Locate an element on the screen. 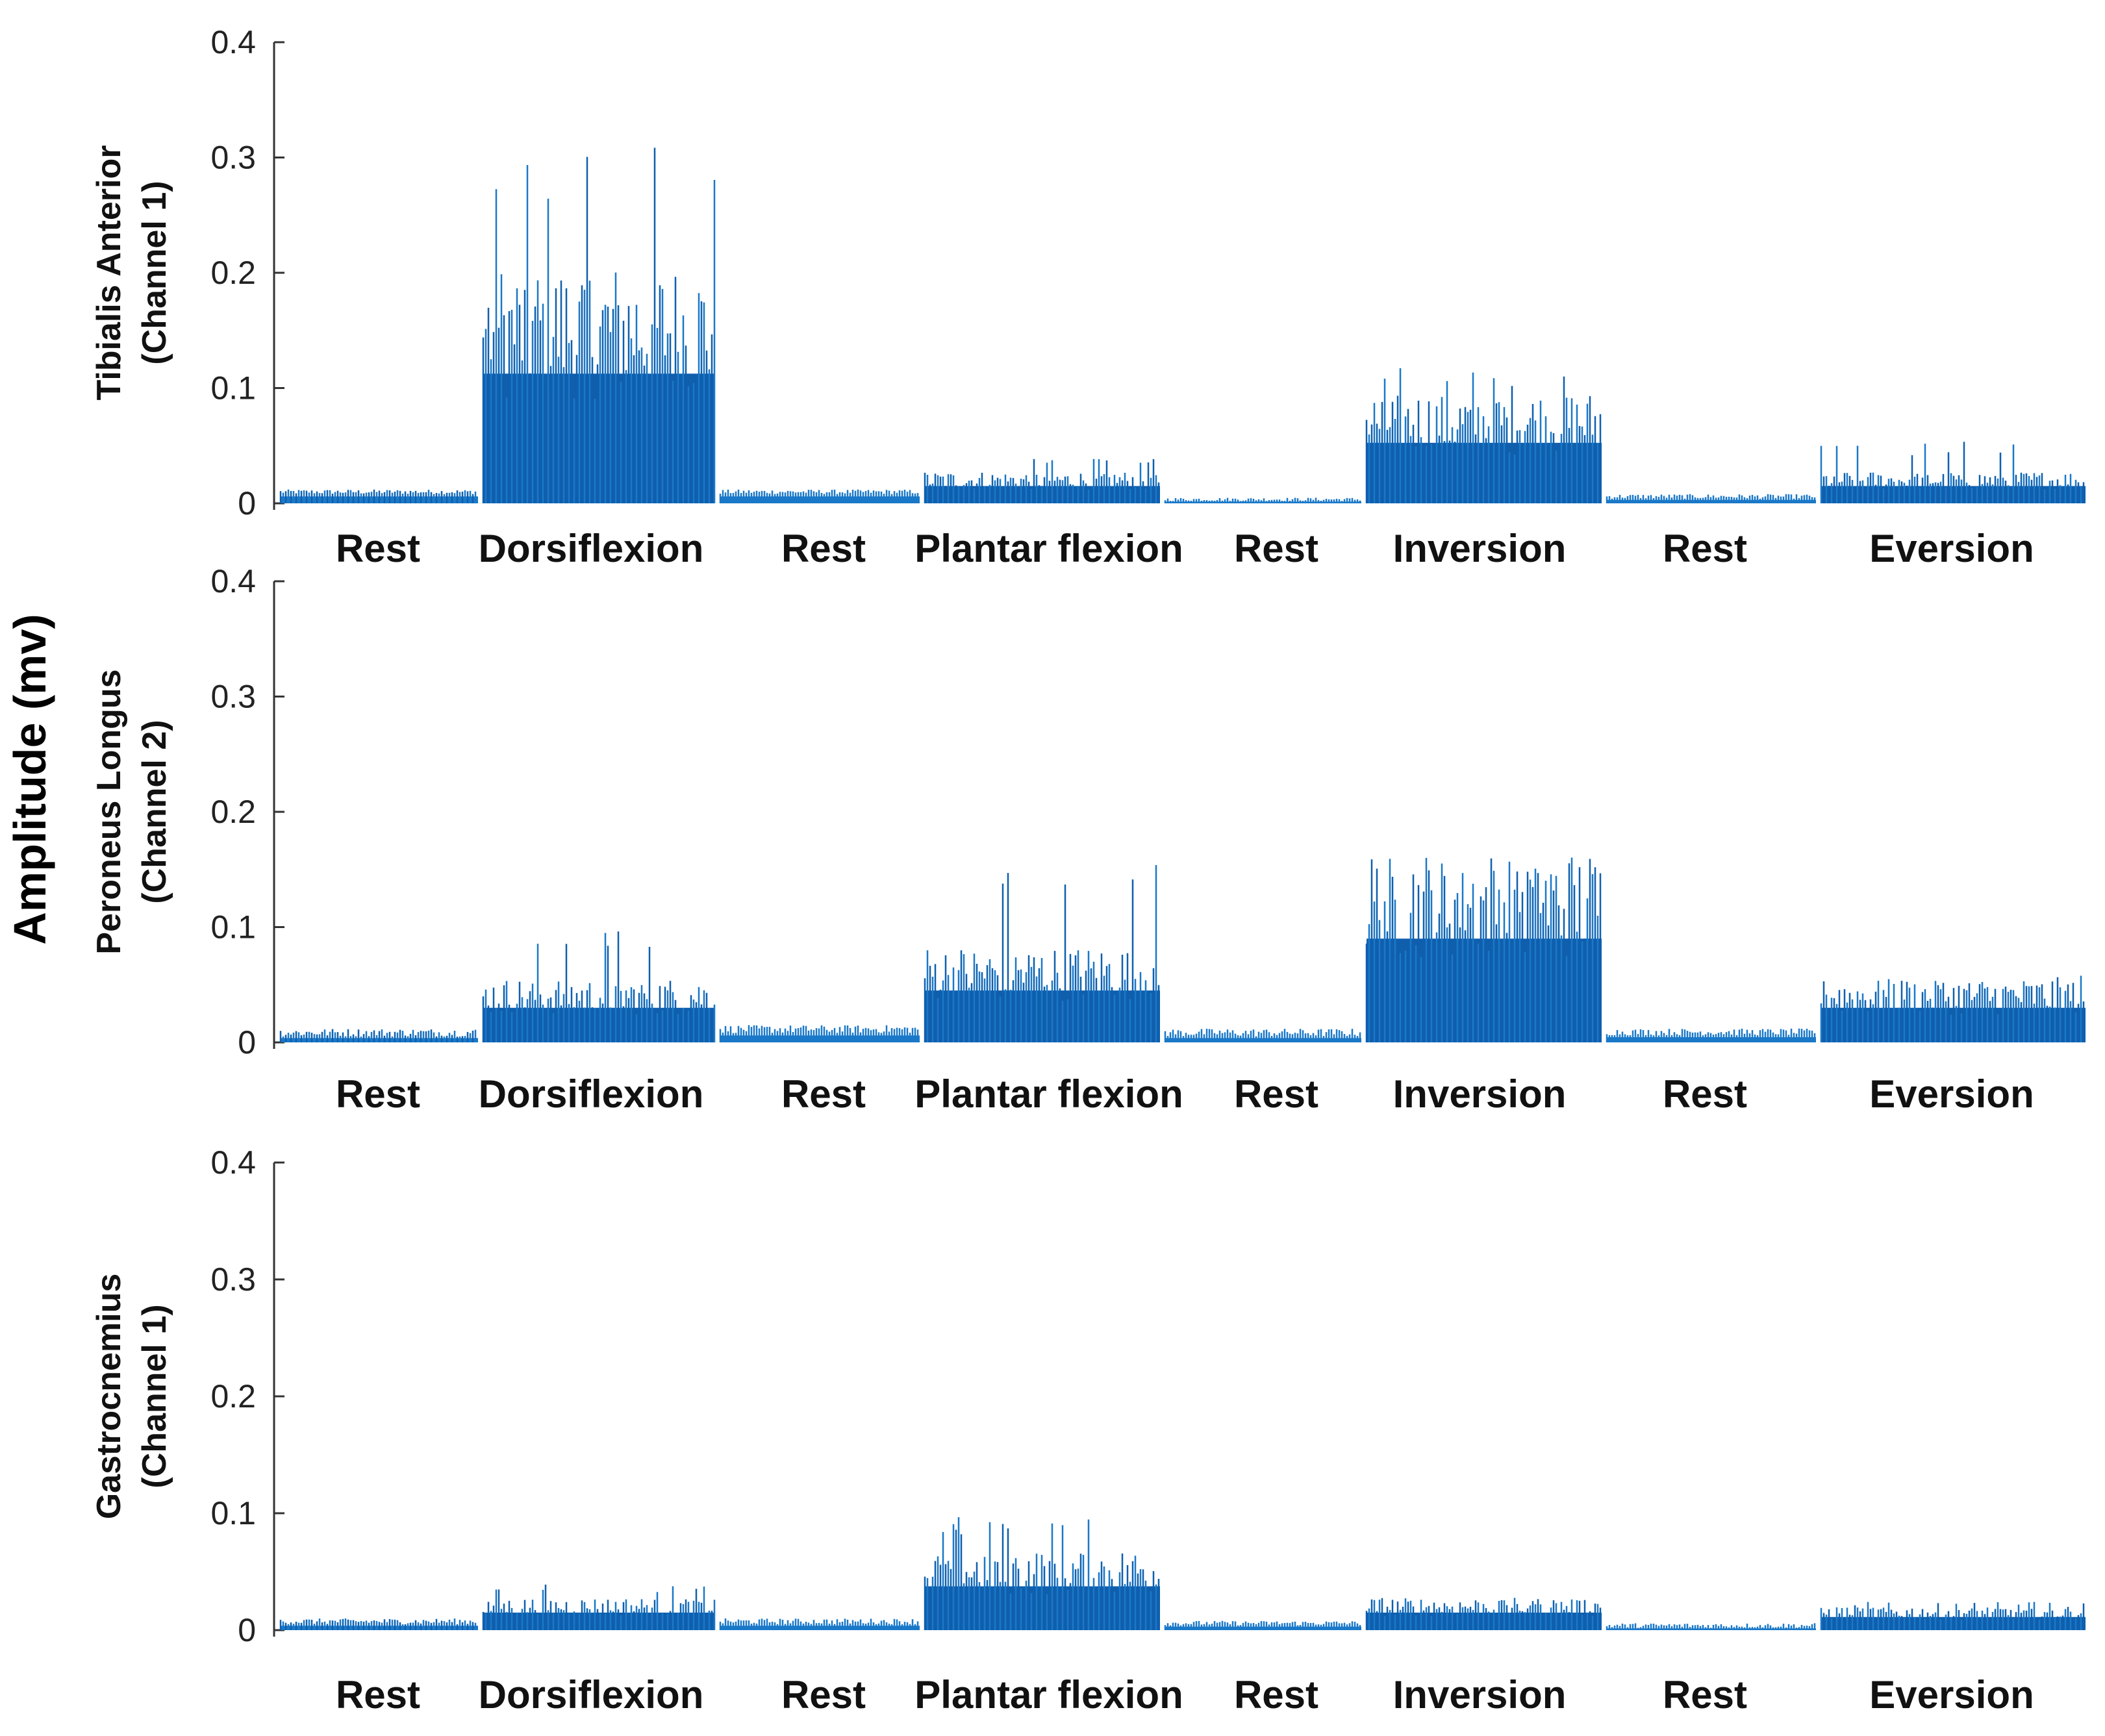 The height and width of the screenshot is (1736, 2105). panel-y-label-muscle: Gastrocnemius is located at coordinates (109, 1397).